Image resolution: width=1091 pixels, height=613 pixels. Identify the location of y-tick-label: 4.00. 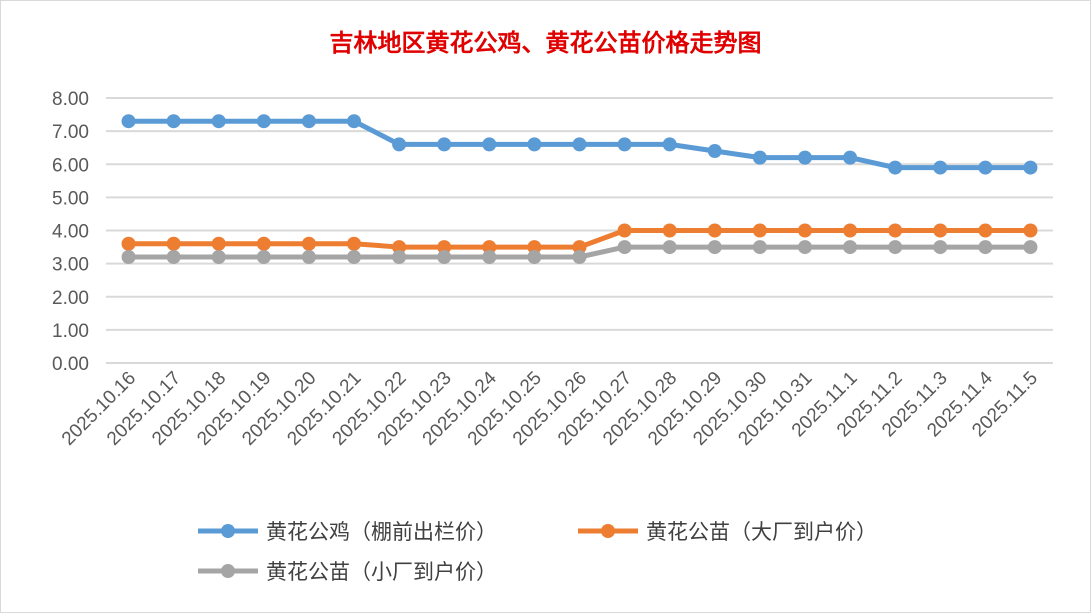
(70, 232).